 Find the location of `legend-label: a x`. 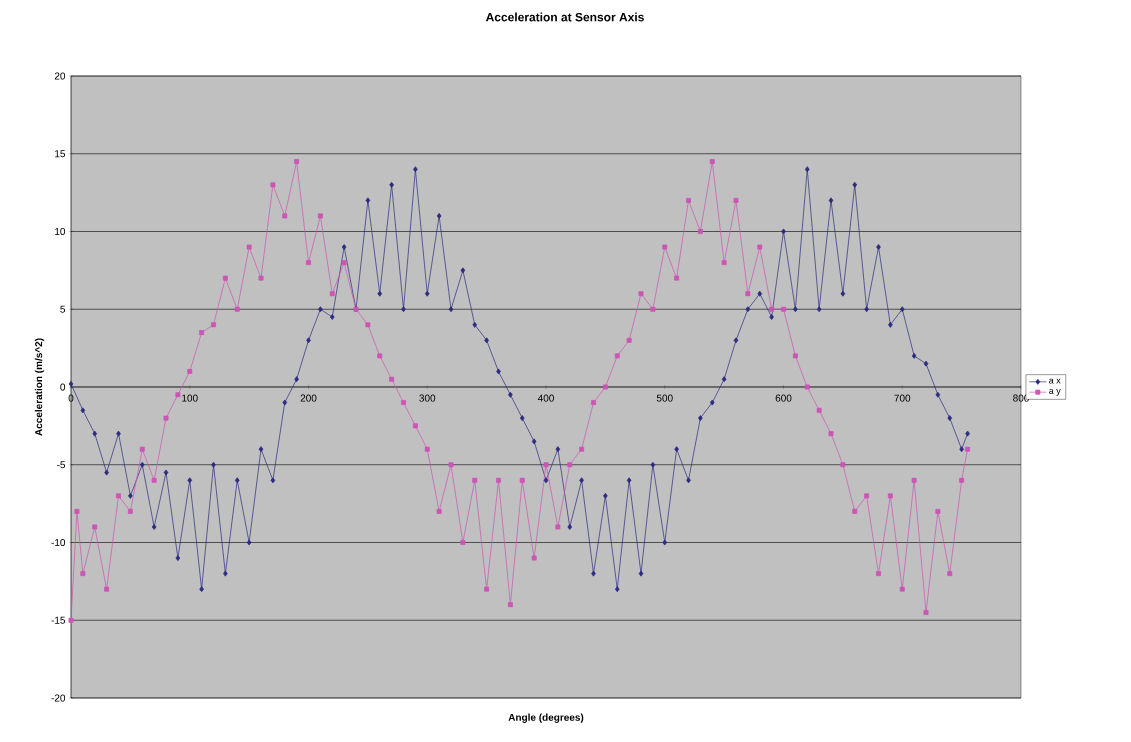

legend-label: a x is located at coordinates (1055, 381).